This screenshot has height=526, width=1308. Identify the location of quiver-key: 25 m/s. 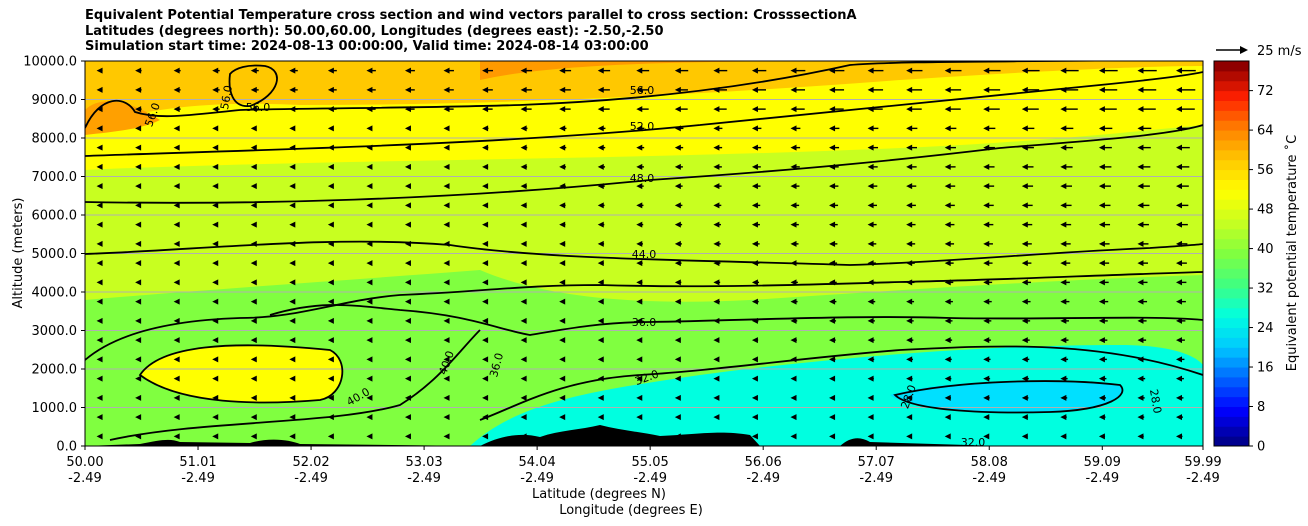
(1259, 51).